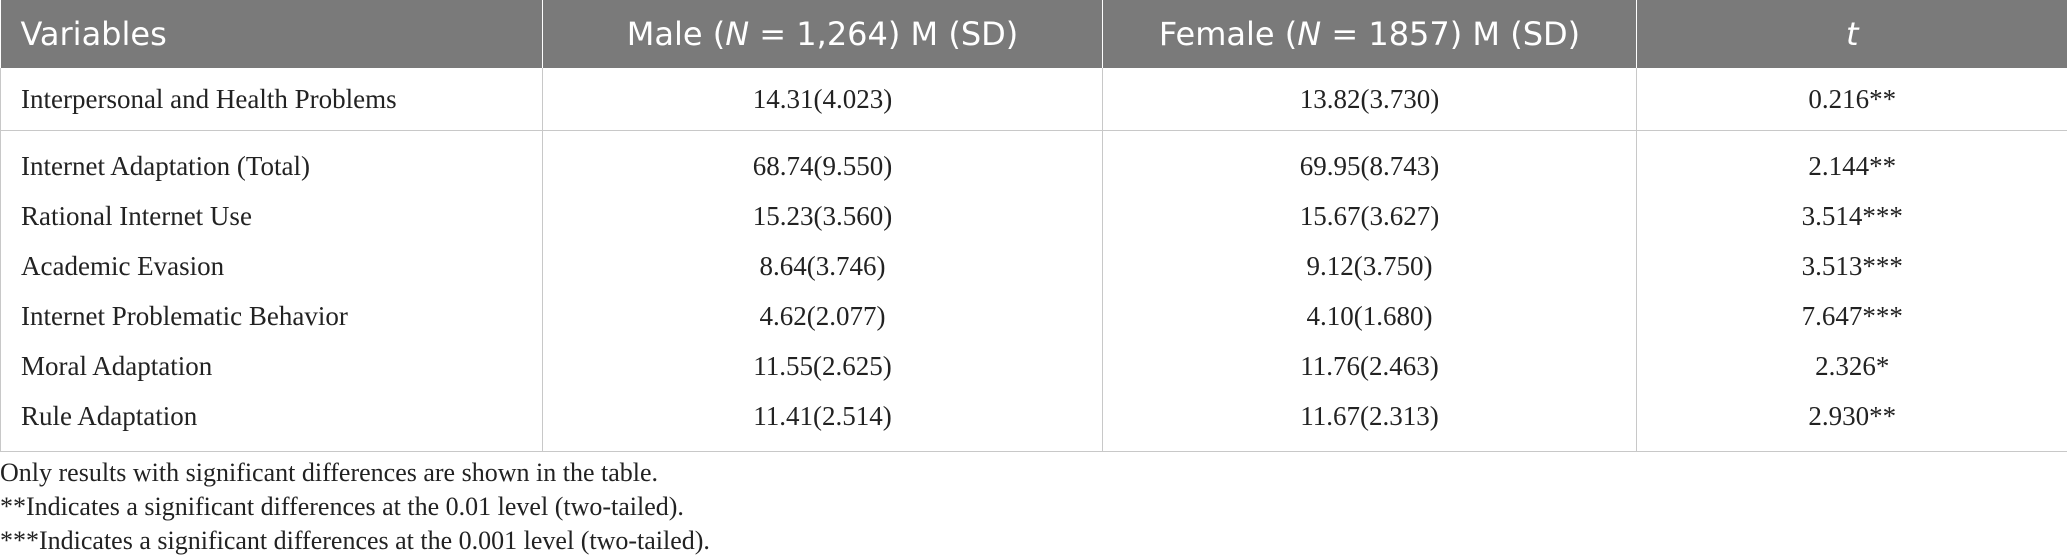 The image size is (2067, 558). I want to click on row-female-value: 69.95(8.743), so click(1370, 161).